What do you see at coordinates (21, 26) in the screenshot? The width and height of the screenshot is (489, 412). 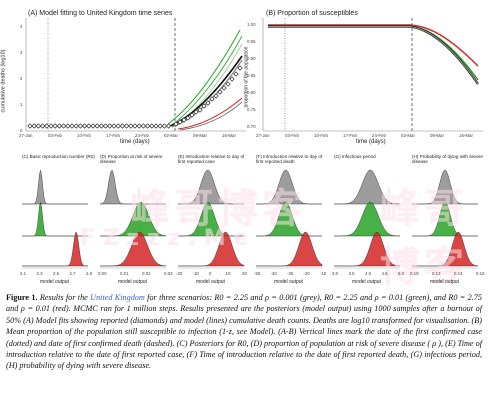 I see `panel-a-ytick: 4` at bounding box center [21, 26].